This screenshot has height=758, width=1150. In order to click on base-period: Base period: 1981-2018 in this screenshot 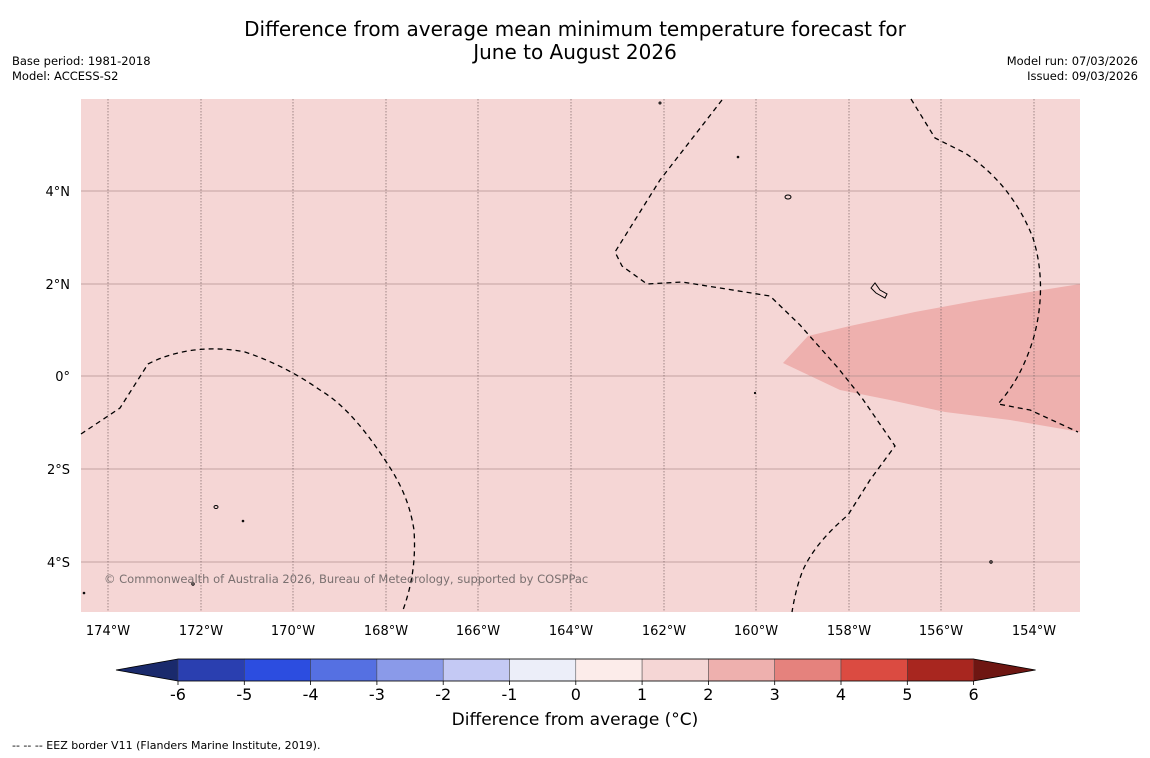, I will do `click(81, 61)`.